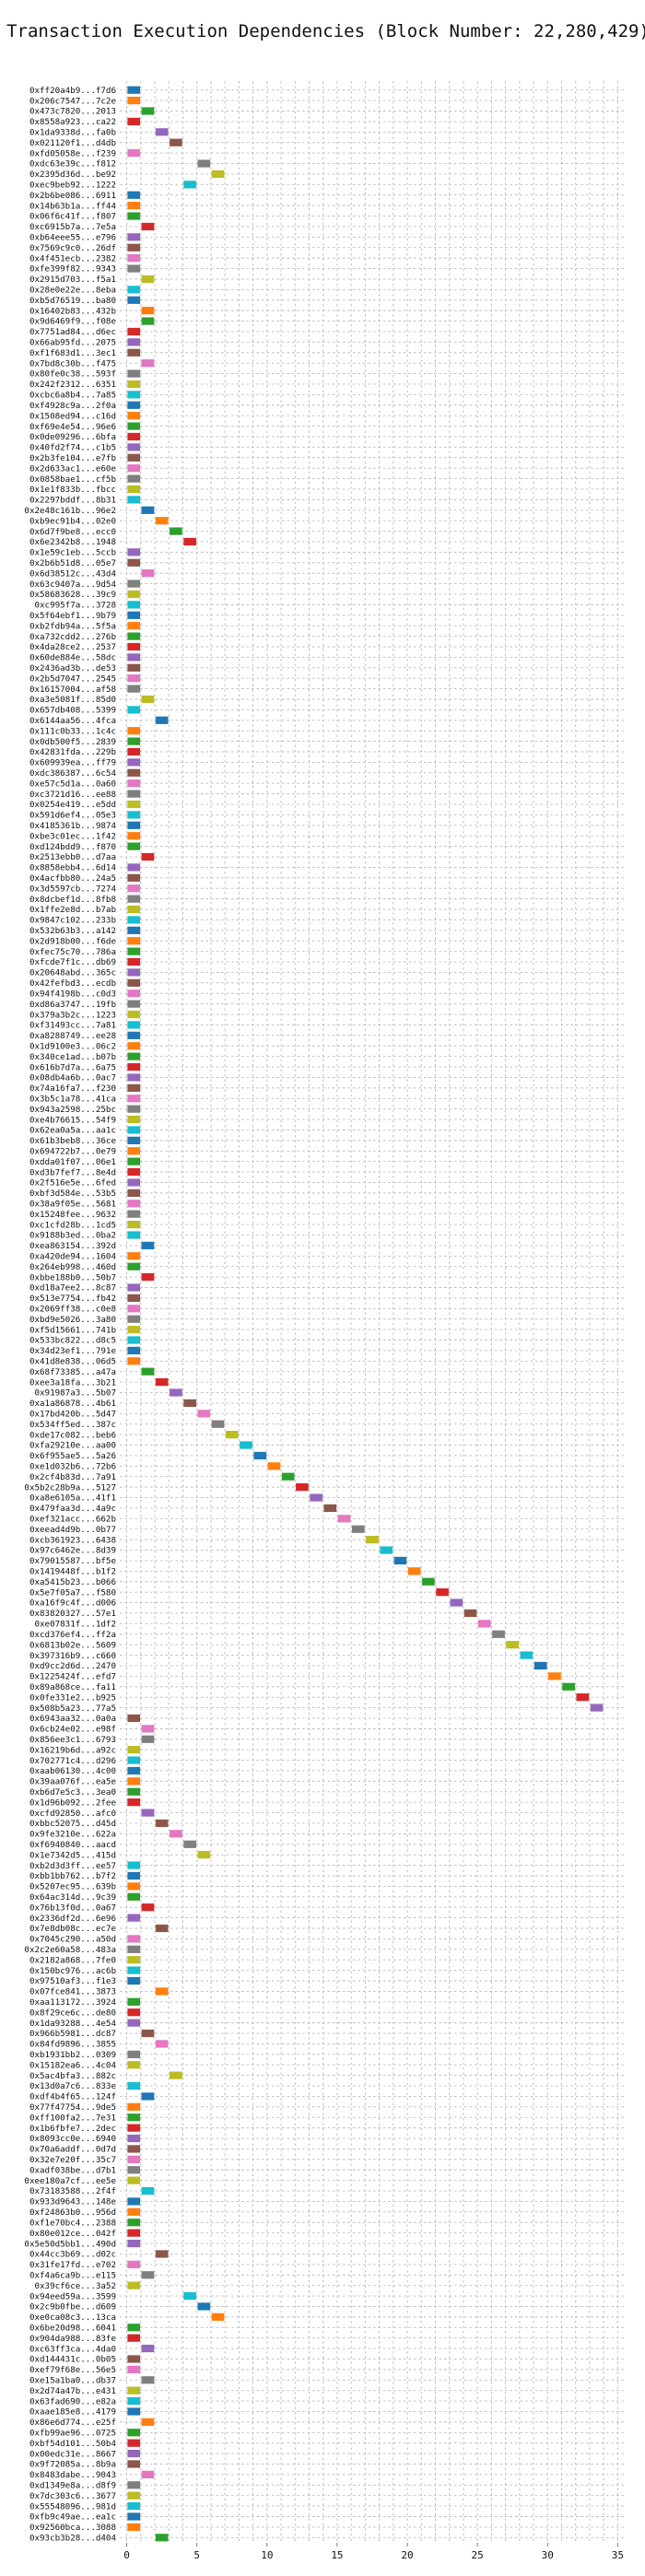 The width and height of the screenshot is (645, 2576). I want to click on y-tick-label: 0xa3e5081f...85d0, so click(72, 700).